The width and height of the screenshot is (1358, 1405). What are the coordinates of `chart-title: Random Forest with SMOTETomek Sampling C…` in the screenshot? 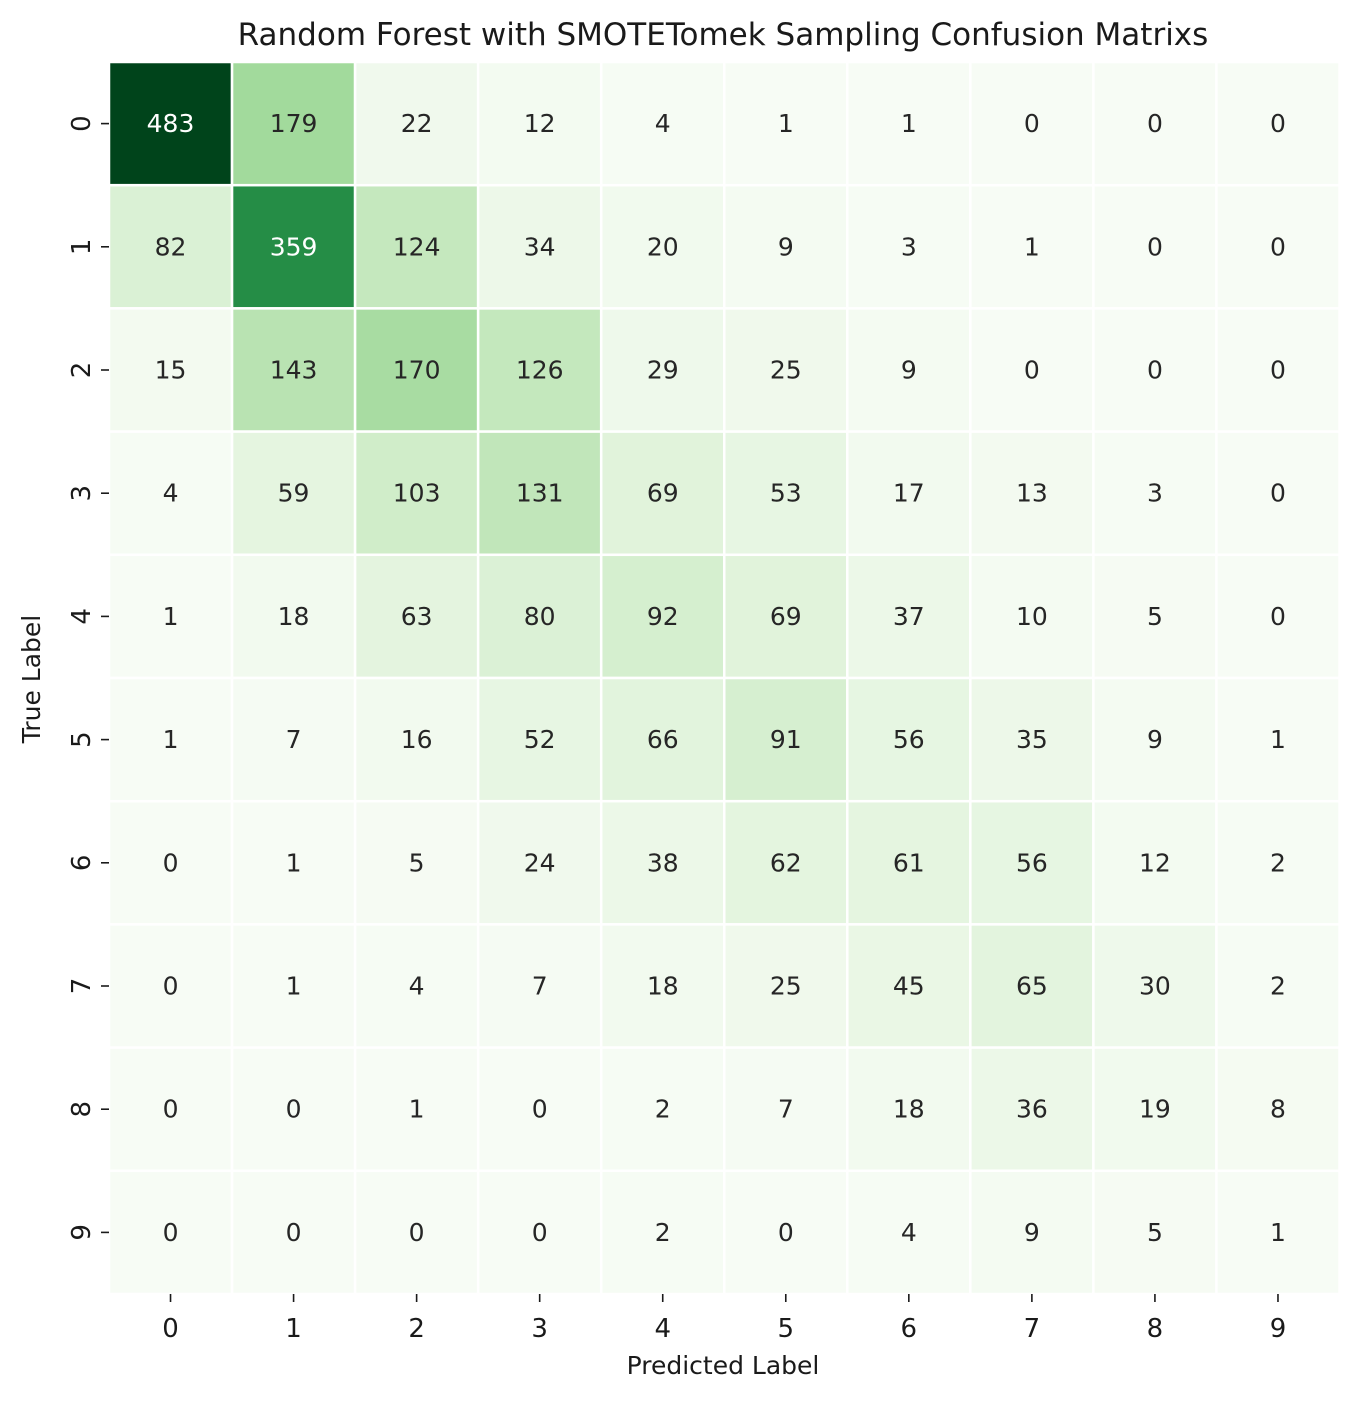 It's located at (723, 35).